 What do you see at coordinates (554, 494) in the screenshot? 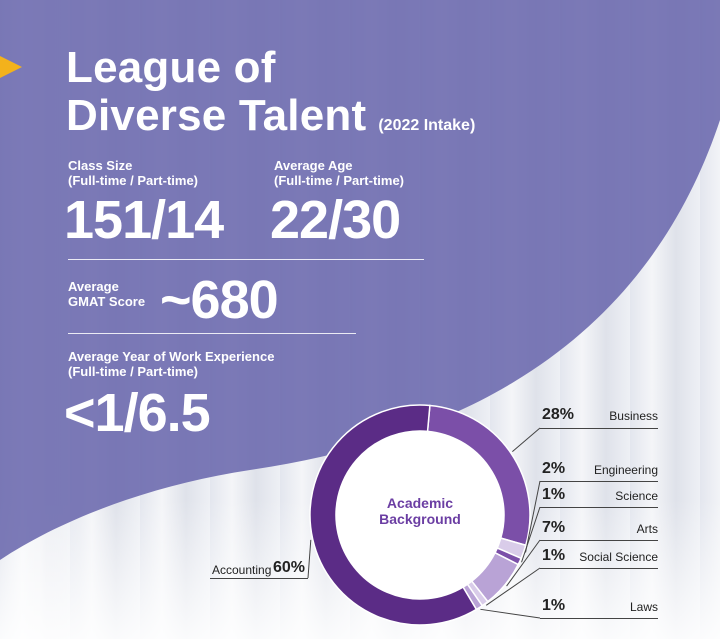
I see `slice-science-percent: 1%` at bounding box center [554, 494].